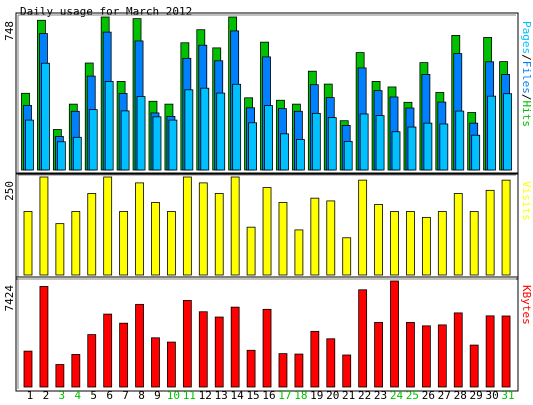  I want to click on y-axis-max-label: 748, so click(9, 31).